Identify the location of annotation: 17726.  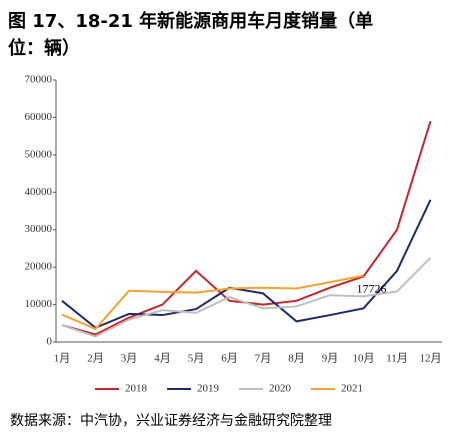
(372, 288).